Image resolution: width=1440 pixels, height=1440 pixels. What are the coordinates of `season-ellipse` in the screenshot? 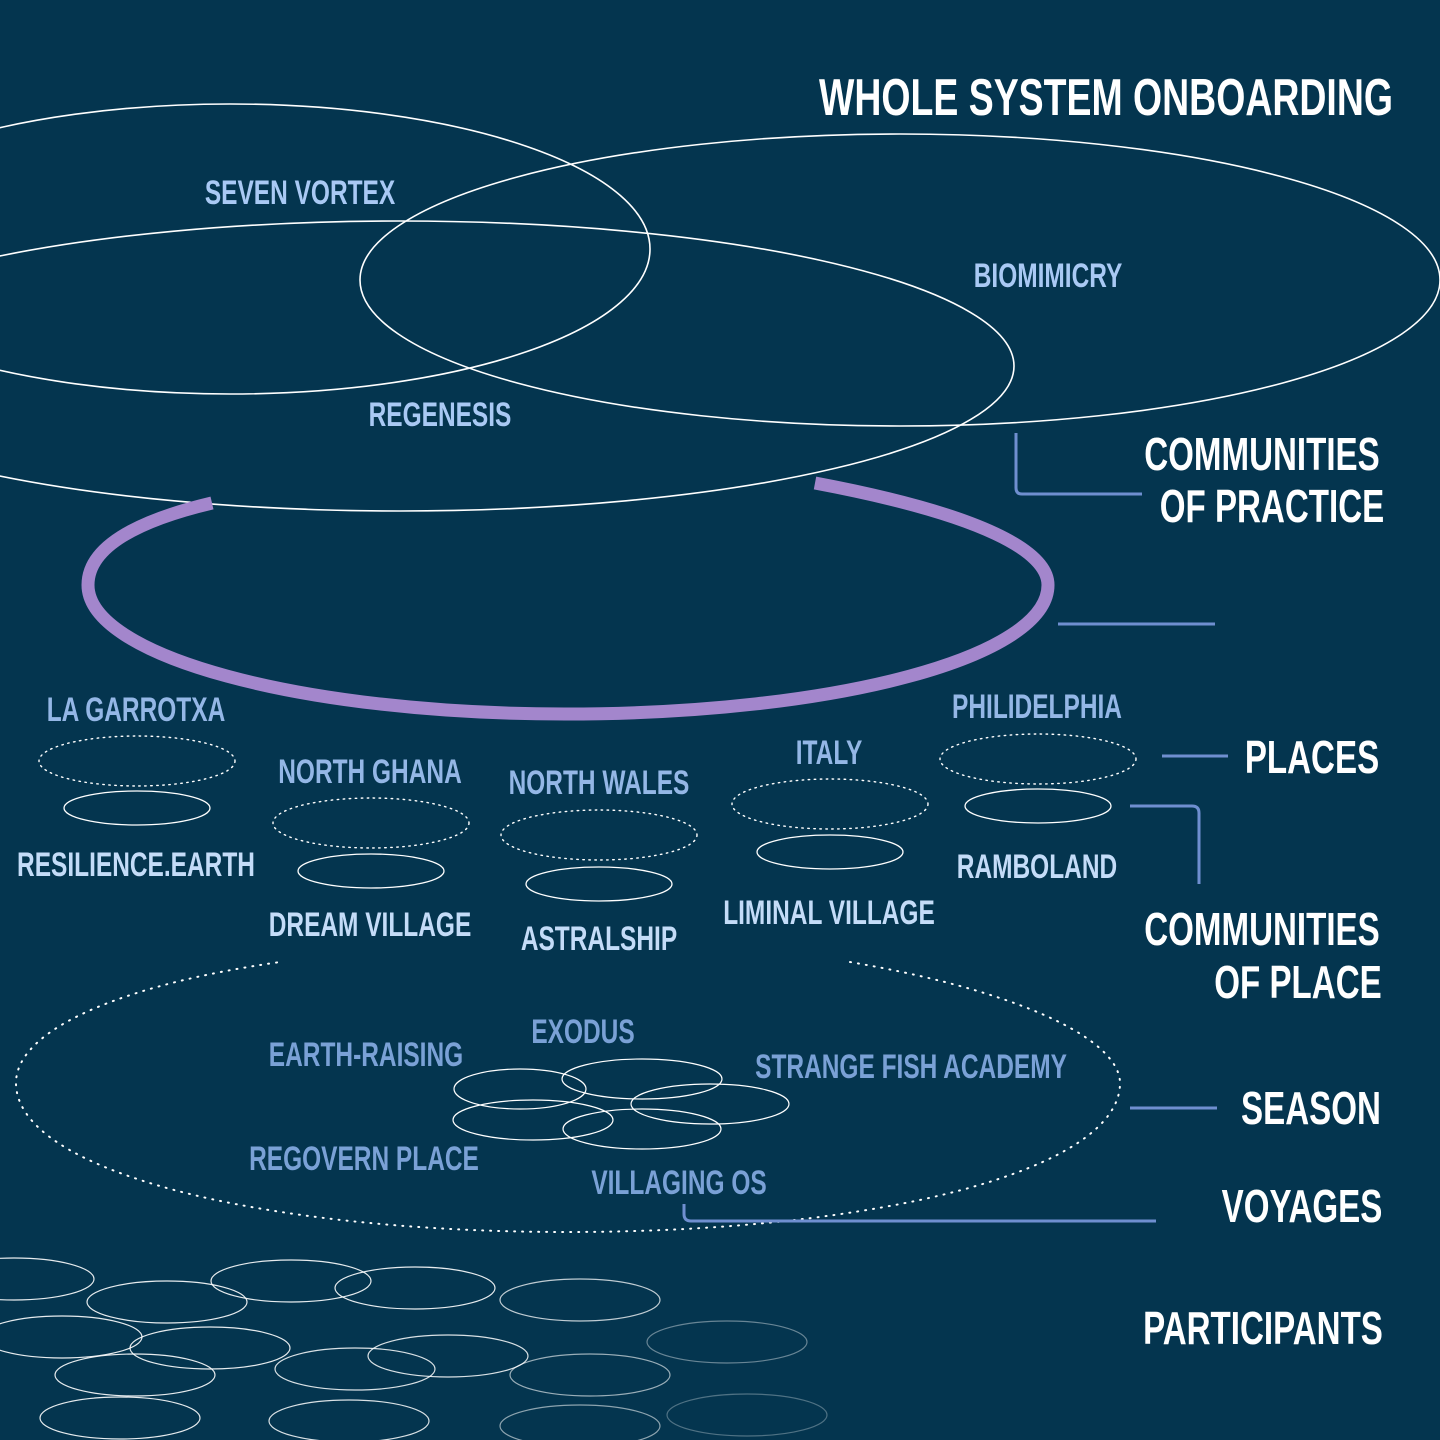 It's located at (568, 1097).